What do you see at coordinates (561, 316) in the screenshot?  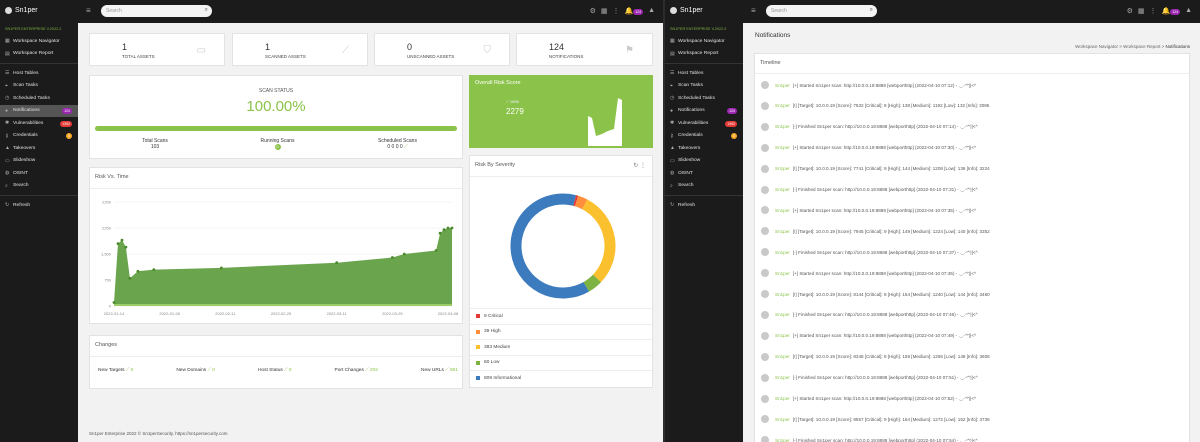 I see `legend-item: 9 Critical` at bounding box center [561, 316].